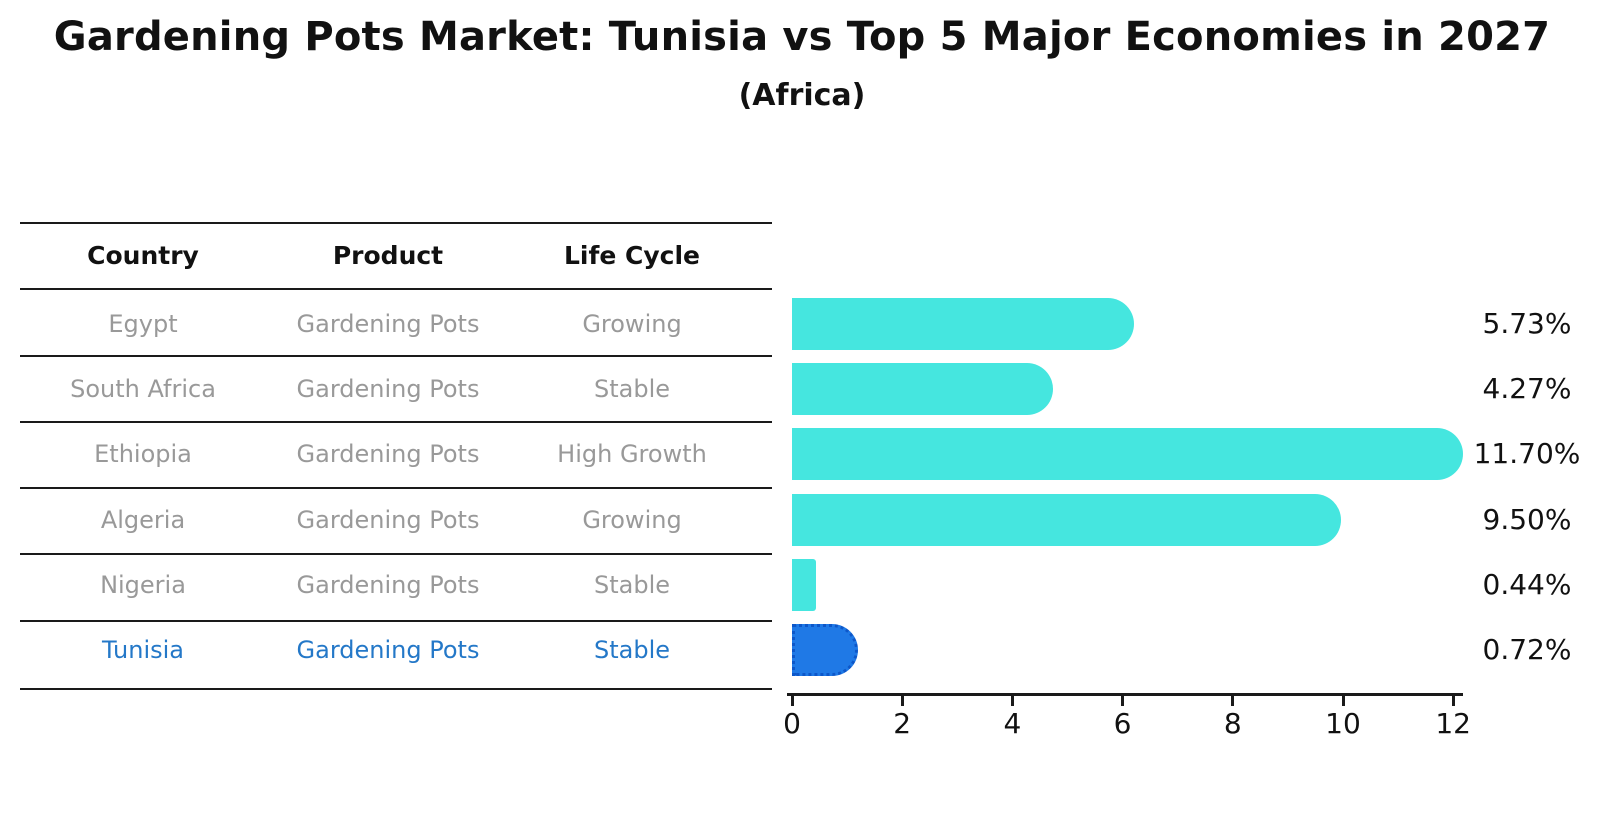 The image size is (1604, 823). What do you see at coordinates (632, 454) in the screenshot?
I see `life-cycle-cell: High Growth` at bounding box center [632, 454].